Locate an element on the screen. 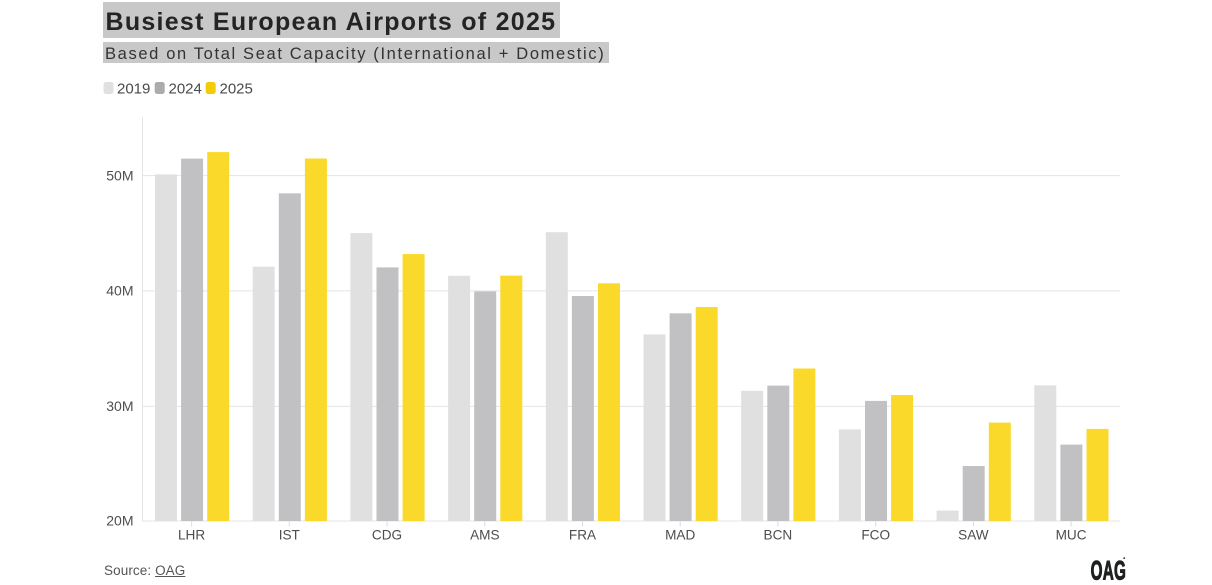 Image resolution: width=1212 pixels, height=585 pixels. svg-text: 20M is located at coordinates (119, 521).